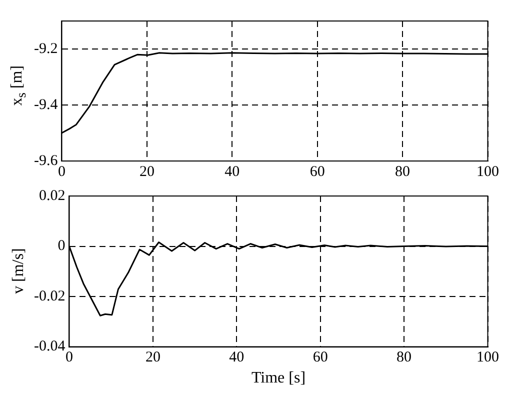 This screenshot has width=509, height=395. I want to click on y-tick-label: -0.04, so click(50, 346).